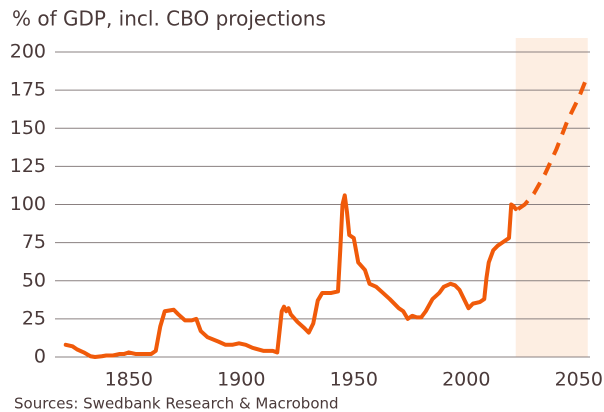  What do you see at coordinates (552, 145) in the screenshot?
I see `projection-line` at bounding box center [552, 145].